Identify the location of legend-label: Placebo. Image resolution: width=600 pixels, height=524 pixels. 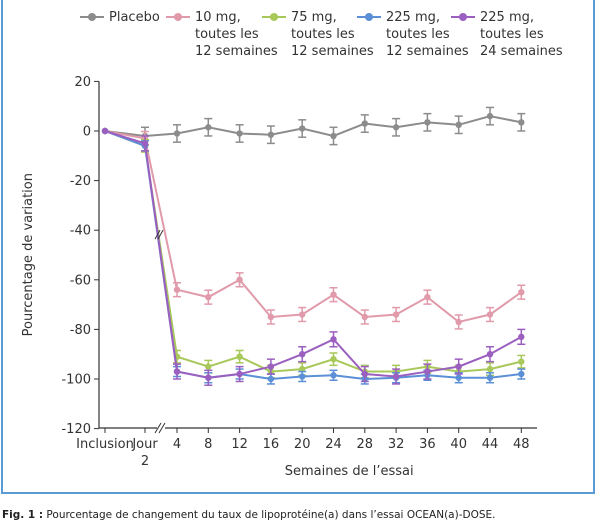
(134, 17).